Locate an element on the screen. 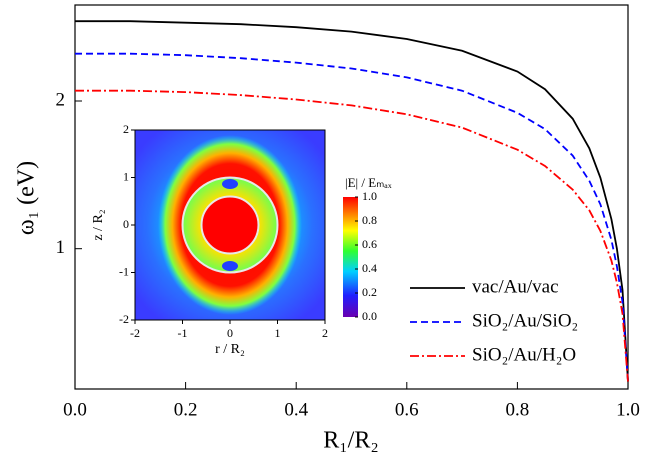  x-axis-label: R₁/R₂ is located at coordinates (350, 441).